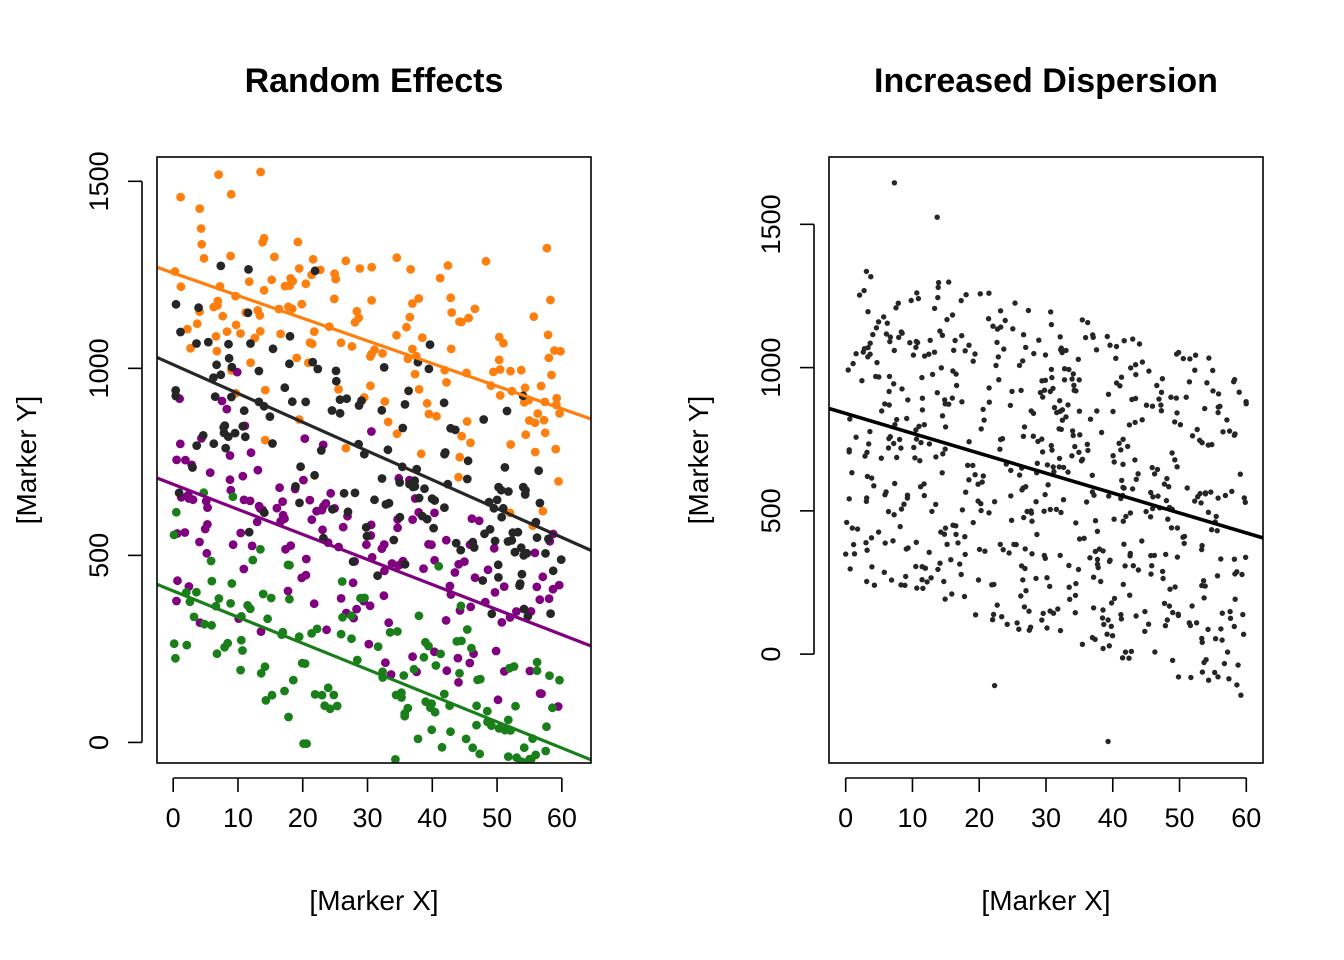 Image resolution: width=1344 pixels, height=960 pixels. I want to click on chart-title: Random Effects, so click(374, 81).